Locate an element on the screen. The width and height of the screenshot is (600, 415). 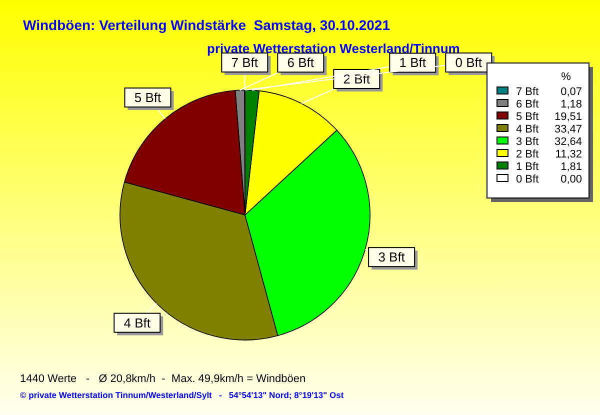
legend-label: 6 Bft is located at coordinates (527, 104).